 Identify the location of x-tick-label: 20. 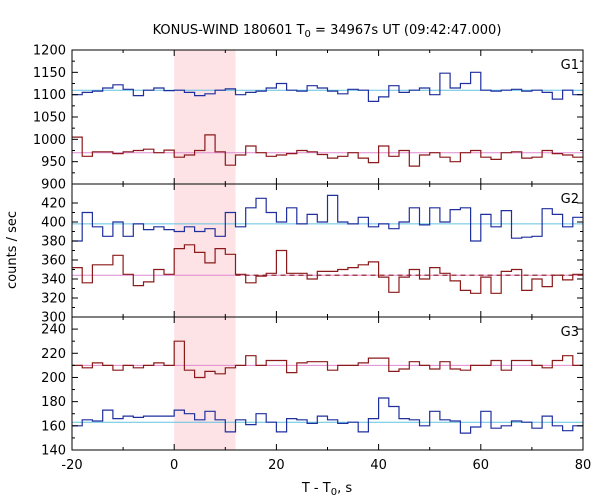
(276, 465).